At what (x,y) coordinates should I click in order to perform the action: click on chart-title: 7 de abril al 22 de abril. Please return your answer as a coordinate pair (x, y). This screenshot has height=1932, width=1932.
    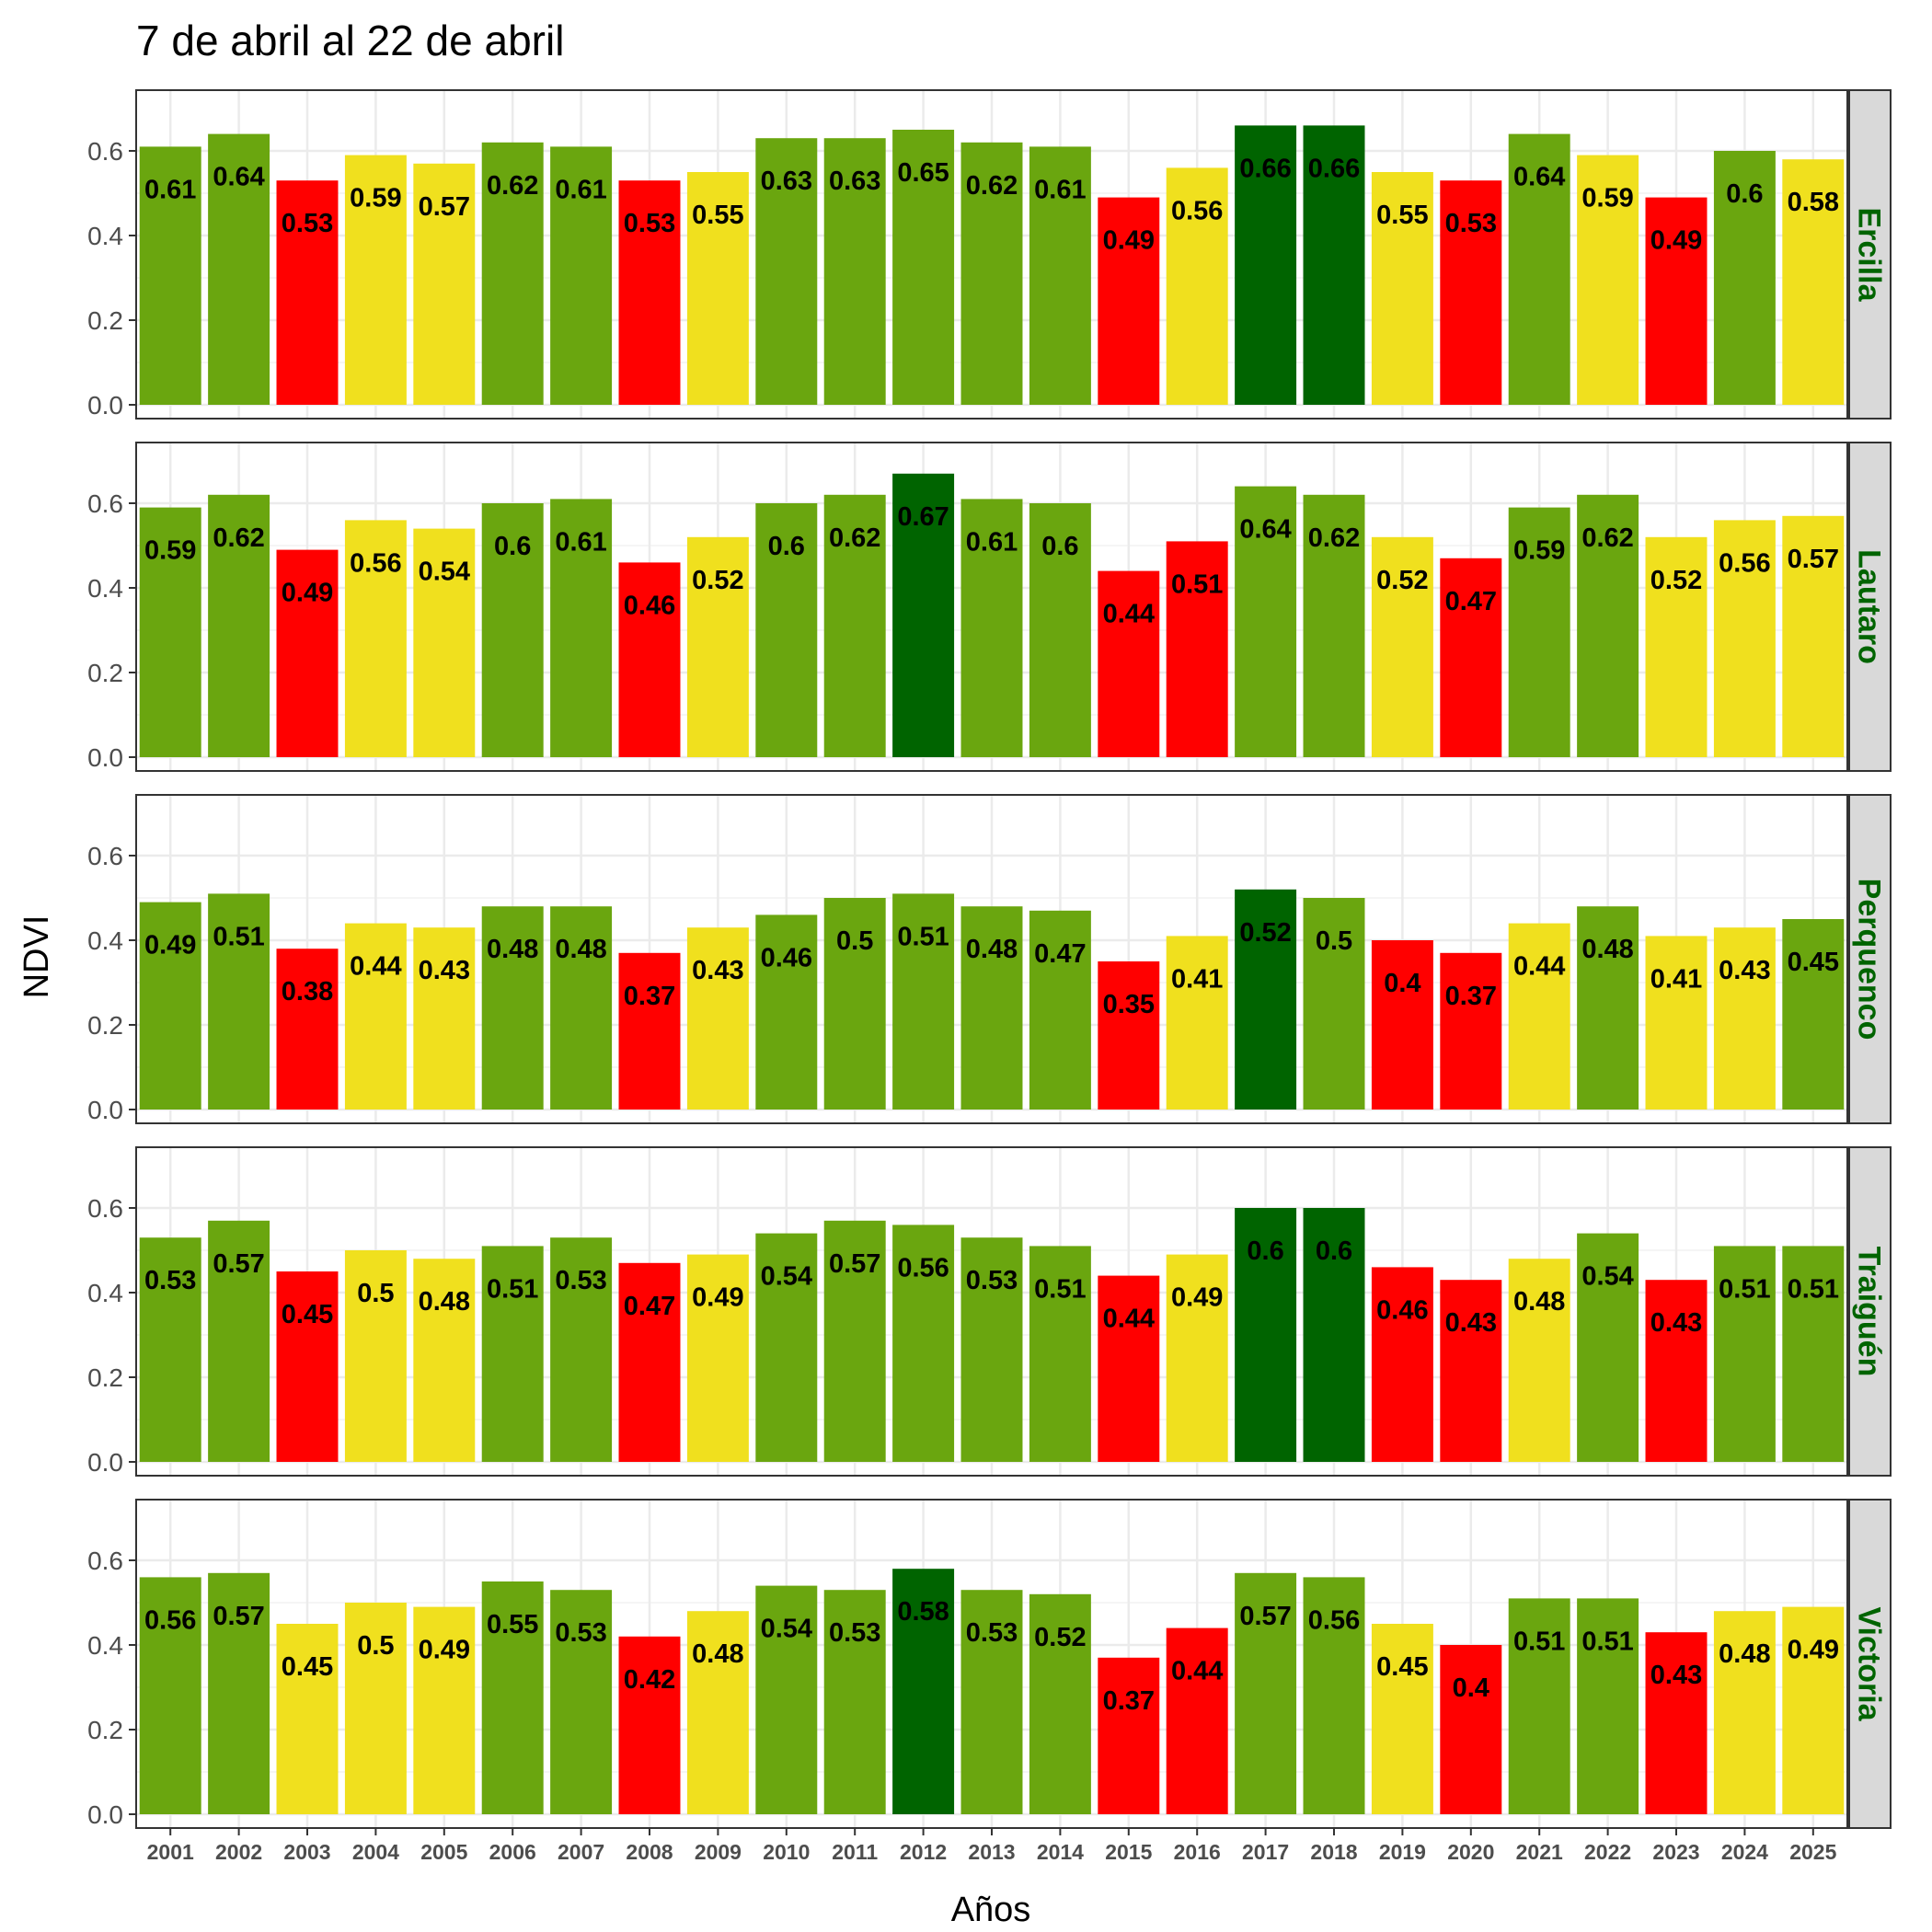
    Looking at the image, I should click on (350, 40).